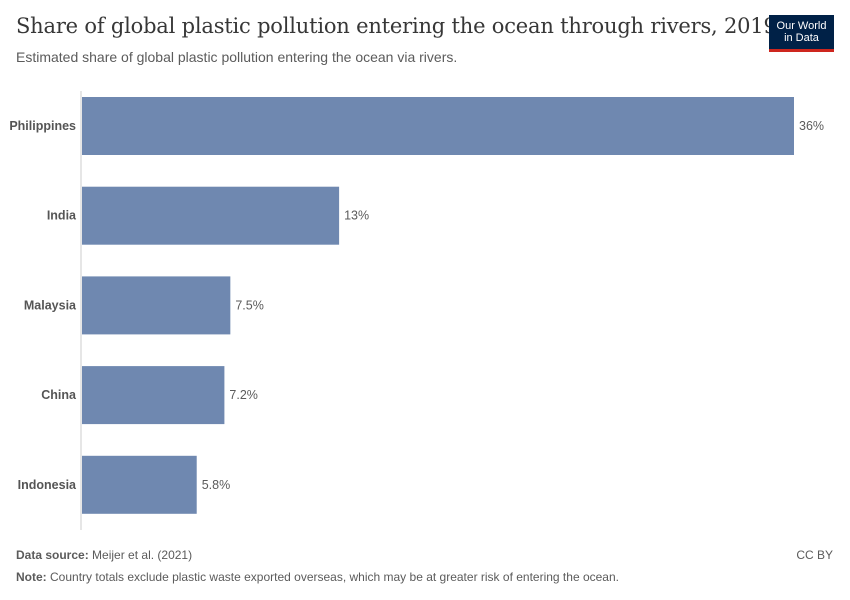 The image size is (850, 600). What do you see at coordinates (216, 485) in the screenshot?
I see `value-label-indonesia: 5.8%` at bounding box center [216, 485].